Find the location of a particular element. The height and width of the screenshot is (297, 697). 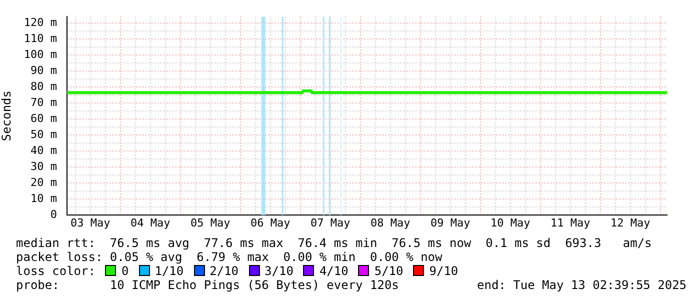

legend-label: 2/10 is located at coordinates (224, 271).